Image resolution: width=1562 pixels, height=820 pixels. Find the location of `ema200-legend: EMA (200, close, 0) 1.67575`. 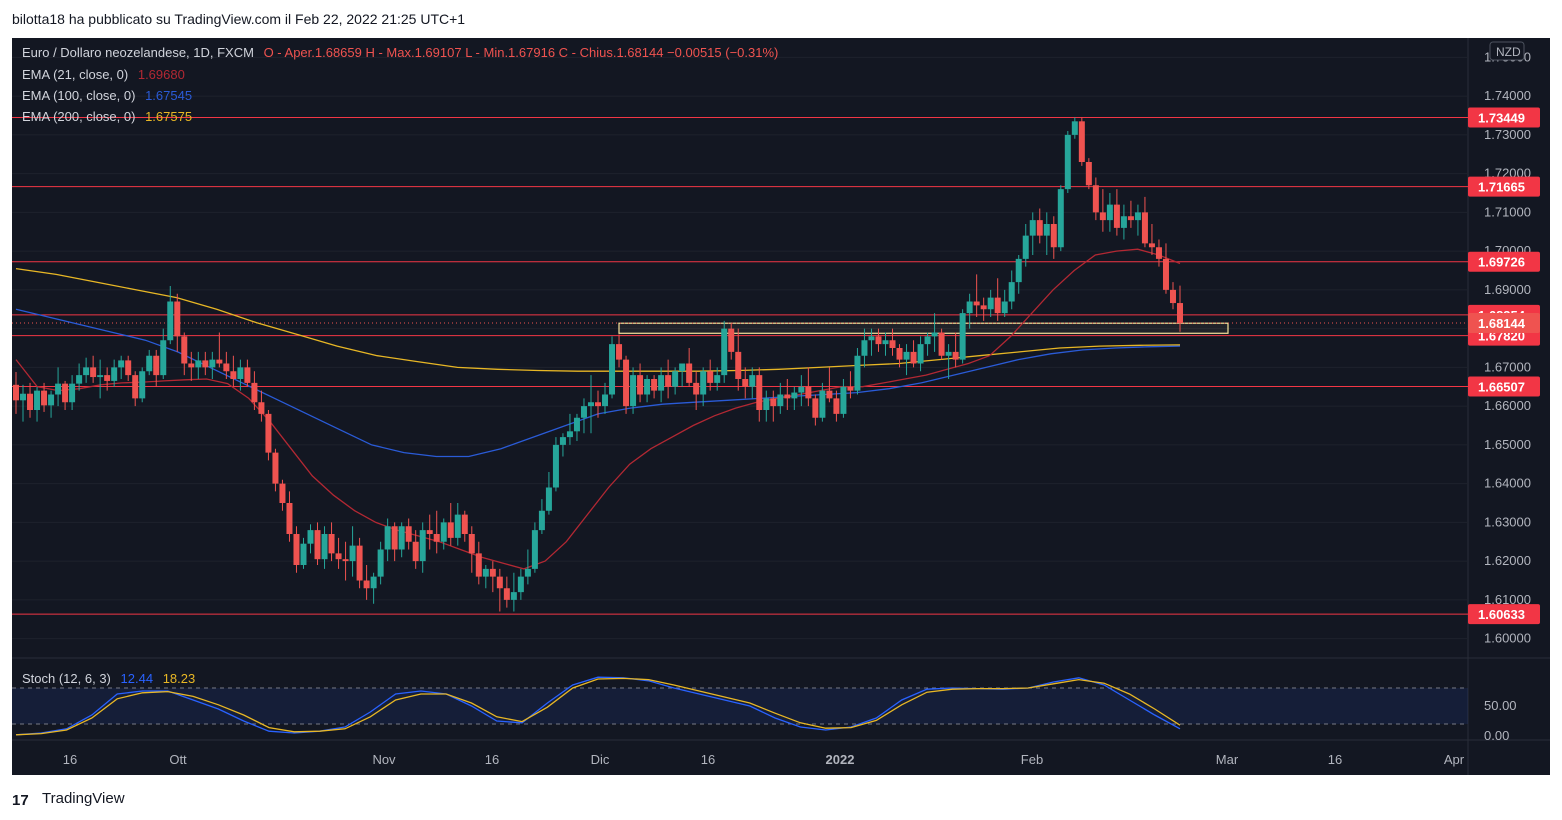

ema200-legend: EMA (200, close, 0) 1.67575 is located at coordinates (107, 116).